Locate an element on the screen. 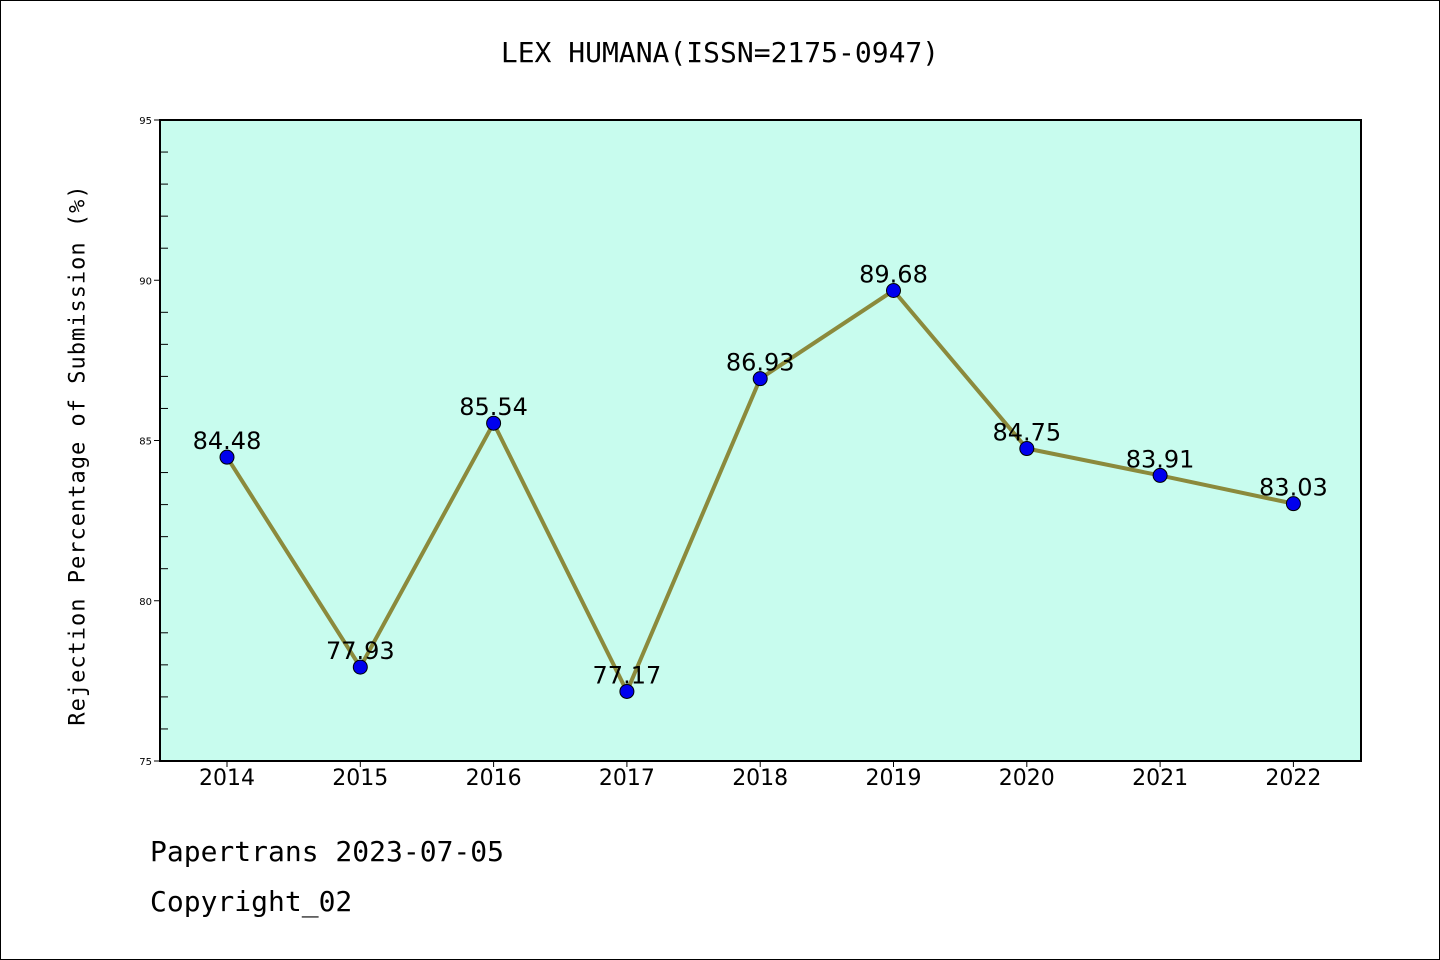  x-axis: 2014 2015 2016 2017 2018 2019 2020 2021 2022 is located at coordinates (760, 776).